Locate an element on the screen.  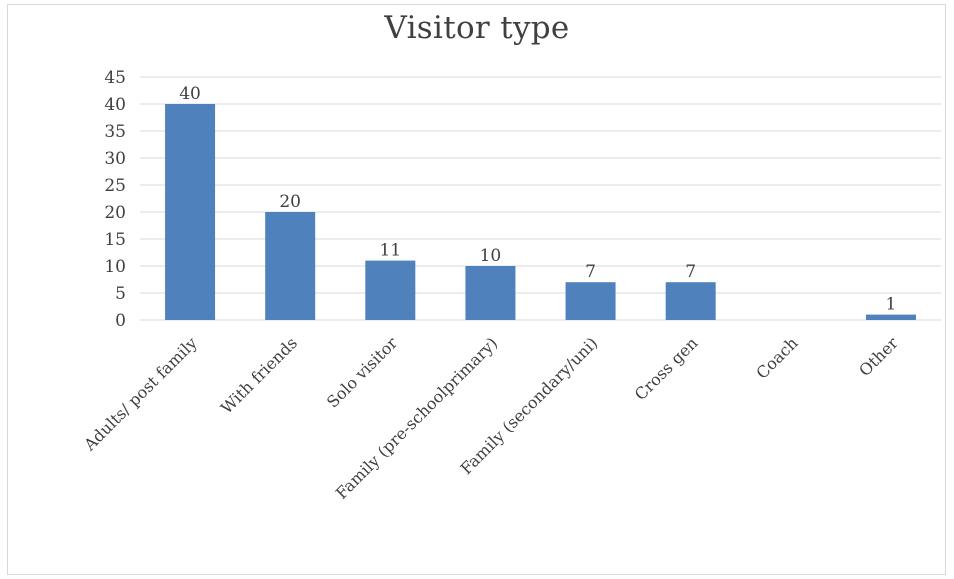
x-category-label: Cross gen is located at coordinates (666, 368).